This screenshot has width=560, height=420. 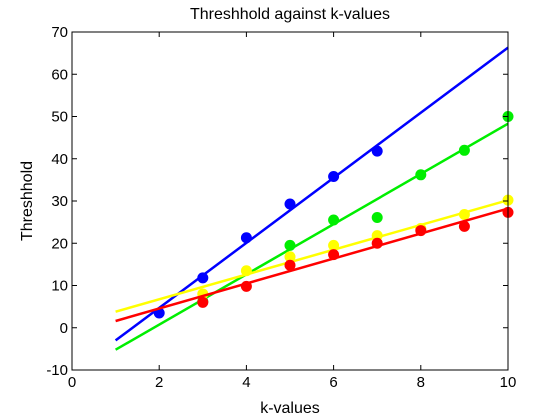 I want to click on y-tick-label: 60, so click(x=59, y=74).